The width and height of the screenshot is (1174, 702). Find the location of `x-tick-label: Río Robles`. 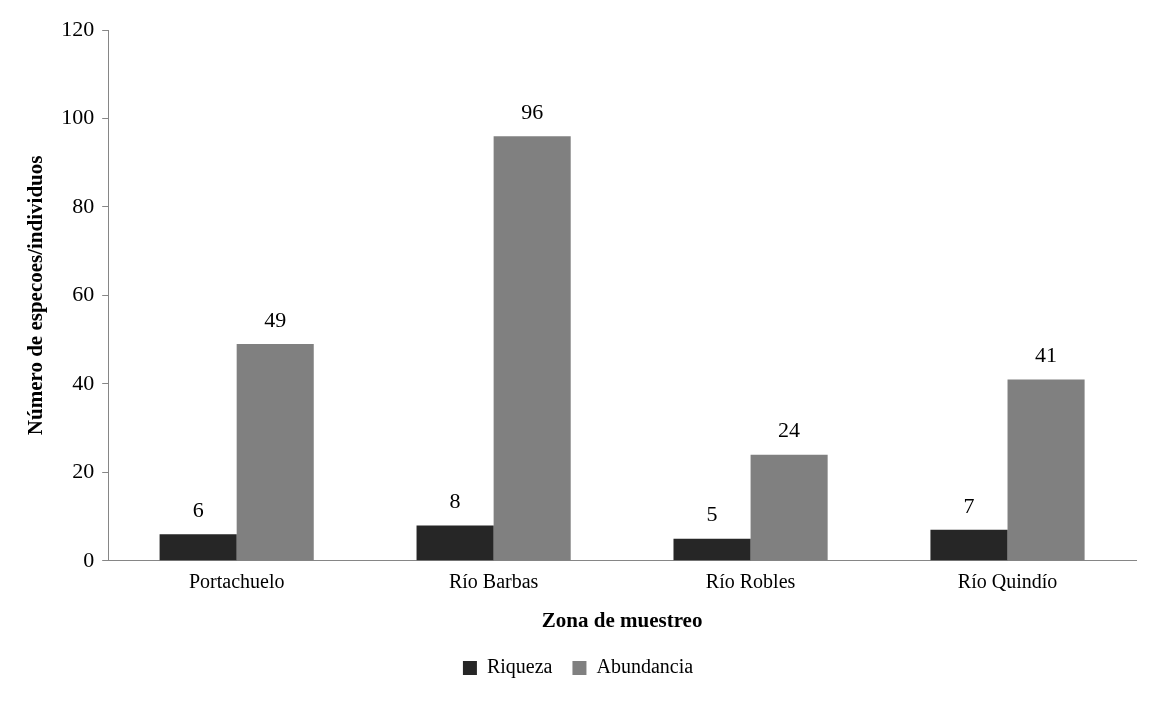

x-tick-label: Río Robles is located at coordinates (750, 581).